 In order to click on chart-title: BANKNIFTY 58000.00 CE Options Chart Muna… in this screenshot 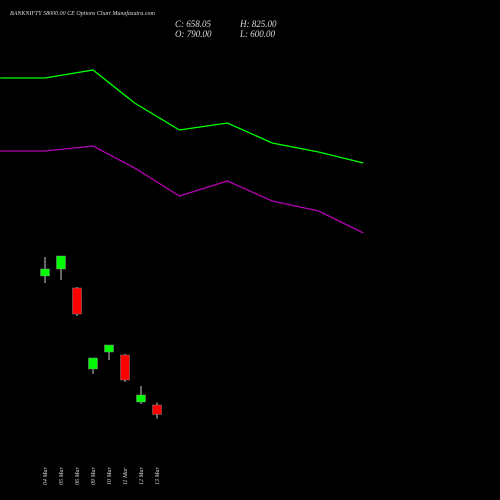, I will do `click(83, 13)`.